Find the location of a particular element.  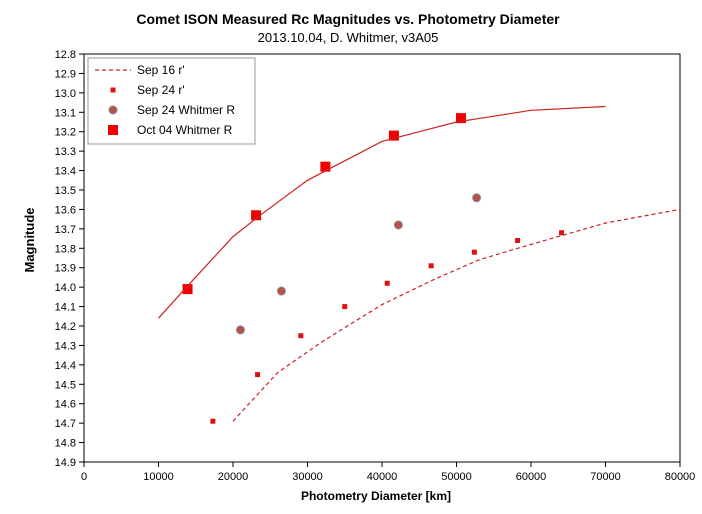

y-tick-label: 14.4 is located at coordinates (65, 366).